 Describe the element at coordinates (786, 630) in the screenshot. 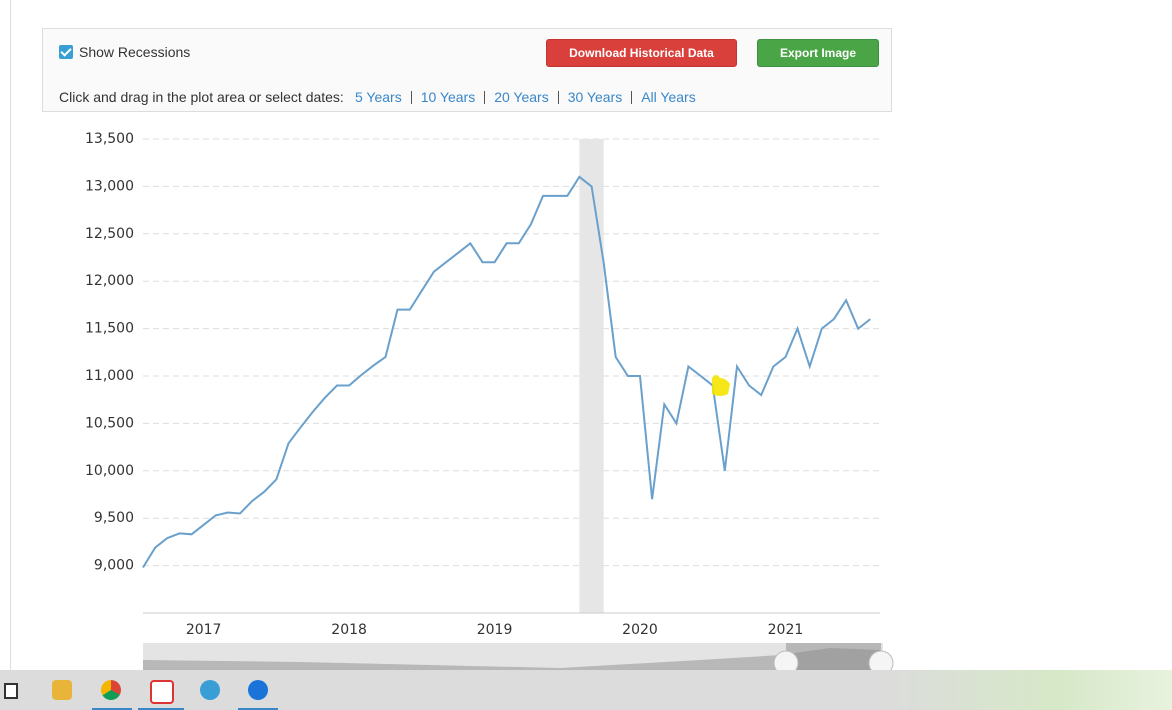

I see `x-tick-label: 2021` at that location.